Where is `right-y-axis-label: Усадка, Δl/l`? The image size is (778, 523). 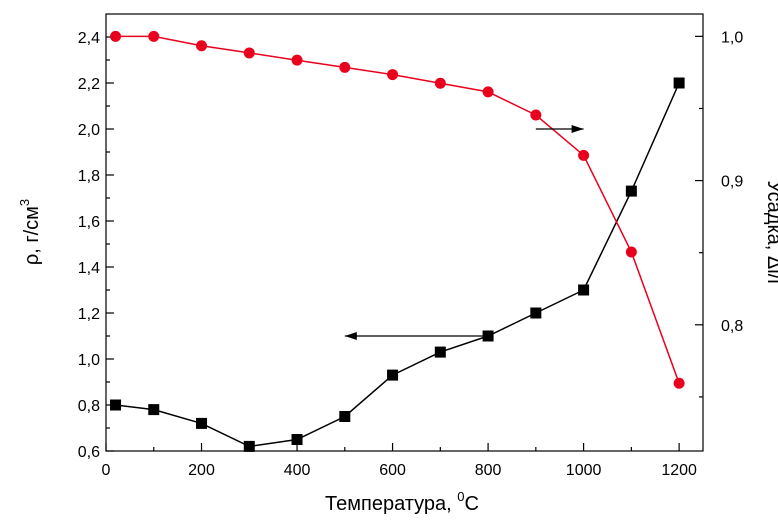
right-y-axis-label: Усадка, Δl/l is located at coordinates (770, 231).